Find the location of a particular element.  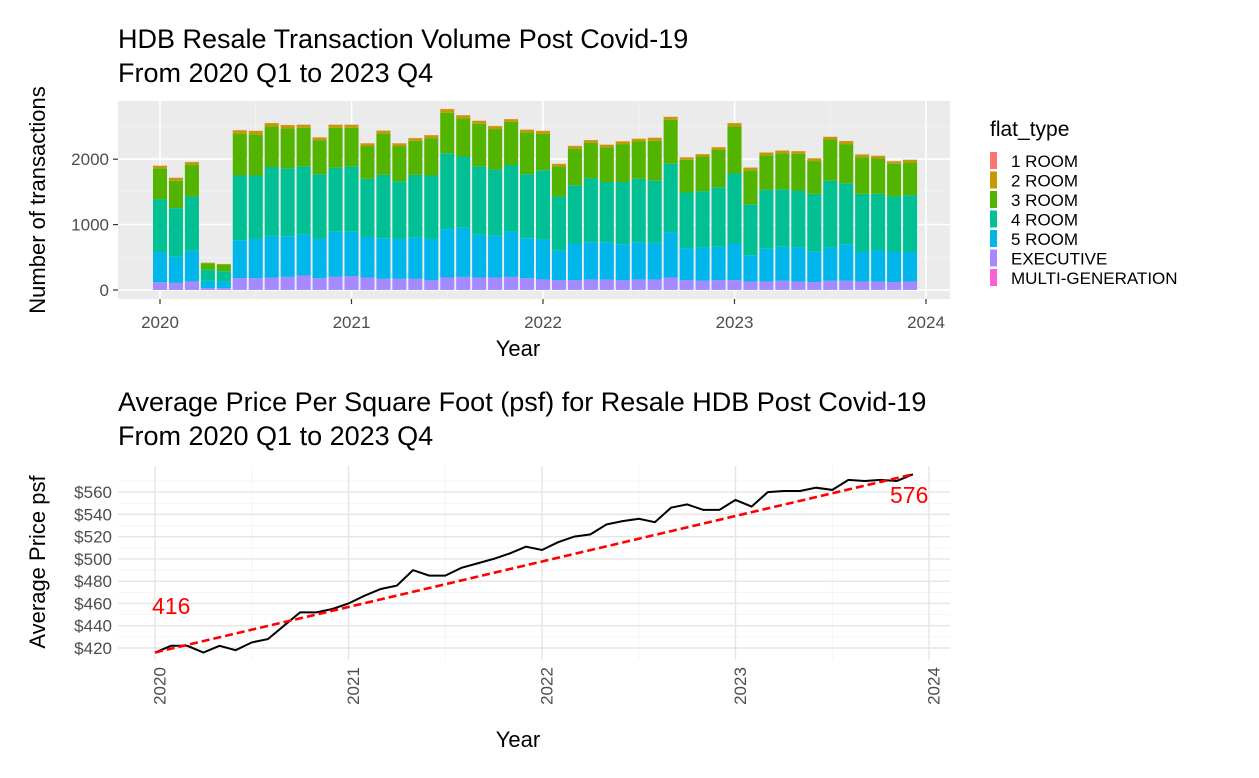

y-tick-label: $520 is located at coordinates (93, 537).